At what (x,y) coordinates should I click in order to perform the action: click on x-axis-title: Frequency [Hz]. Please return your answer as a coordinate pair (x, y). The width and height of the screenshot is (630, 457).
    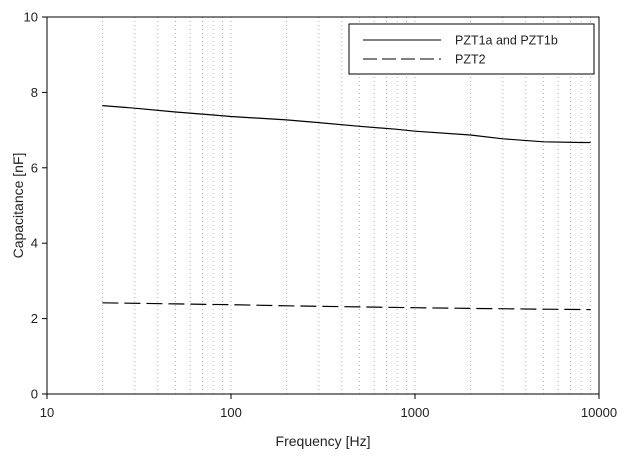
    Looking at the image, I should click on (323, 441).